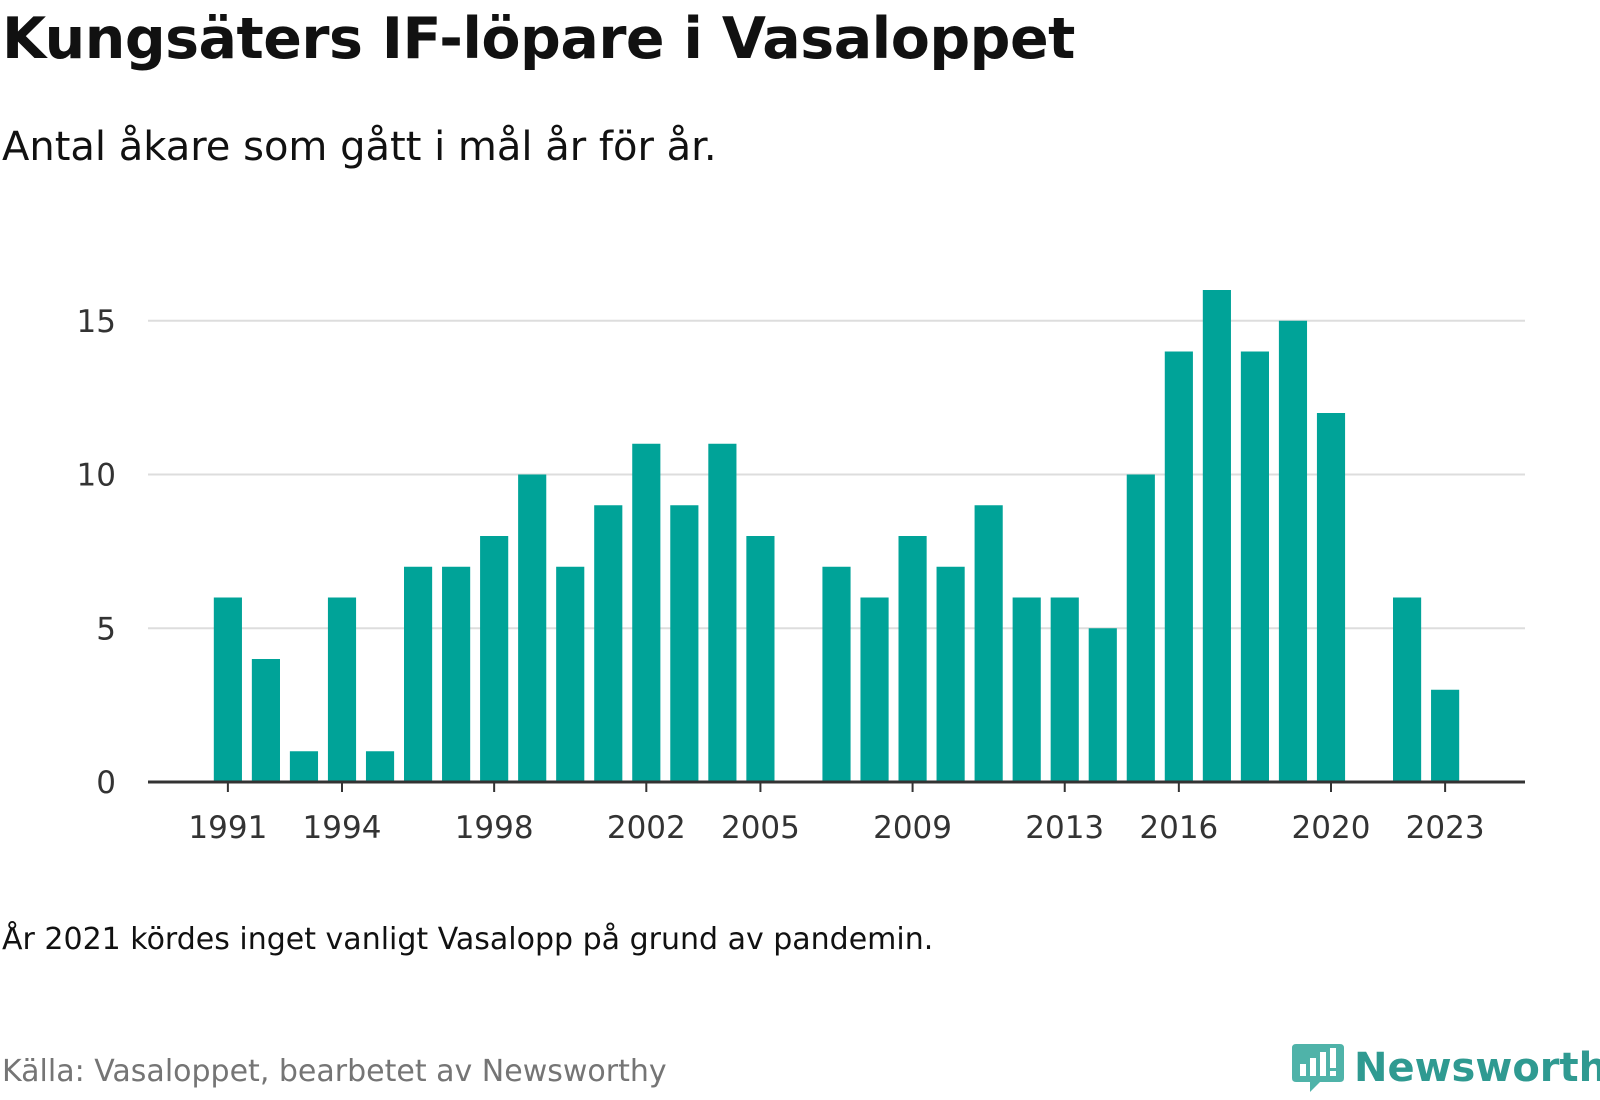 This screenshot has height=1100, width=1600. Describe the element at coordinates (96, 322) in the screenshot. I see `y-tick-label: 15` at that location.